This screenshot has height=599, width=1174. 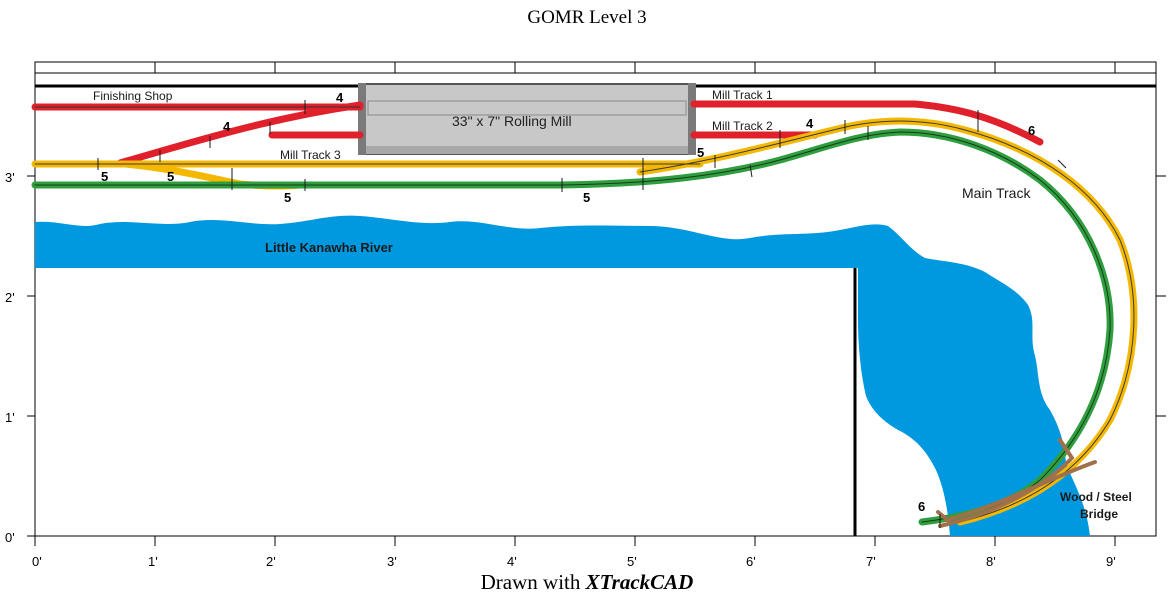 What do you see at coordinates (329, 247) in the screenshot?
I see `river-label: Little Kanawha River` at bounding box center [329, 247].